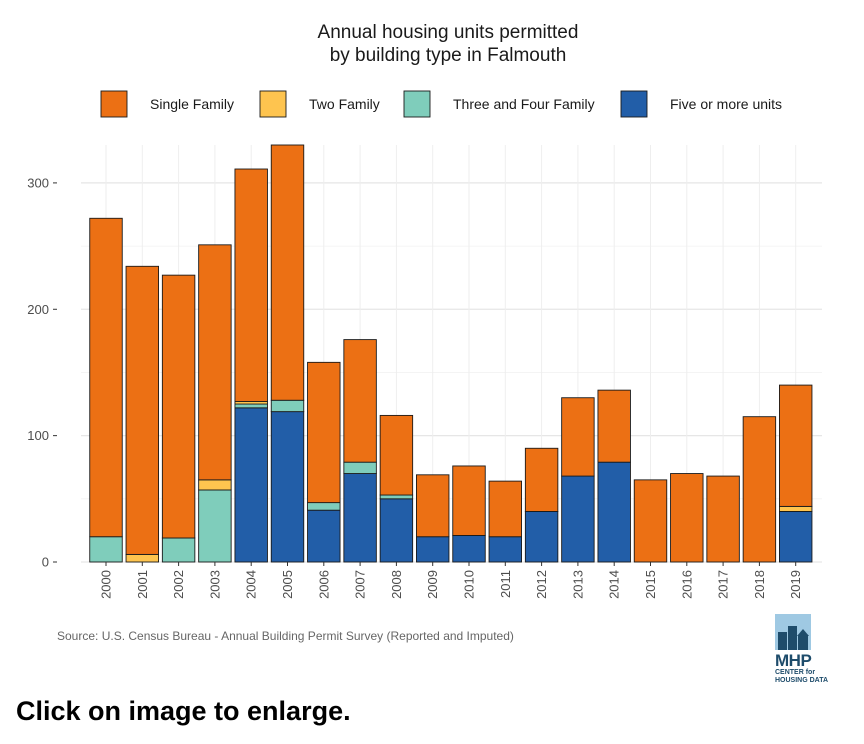 The height and width of the screenshot is (744, 864). What do you see at coordinates (650, 584) in the screenshot?
I see `x-tick-label: 2015` at bounding box center [650, 584].